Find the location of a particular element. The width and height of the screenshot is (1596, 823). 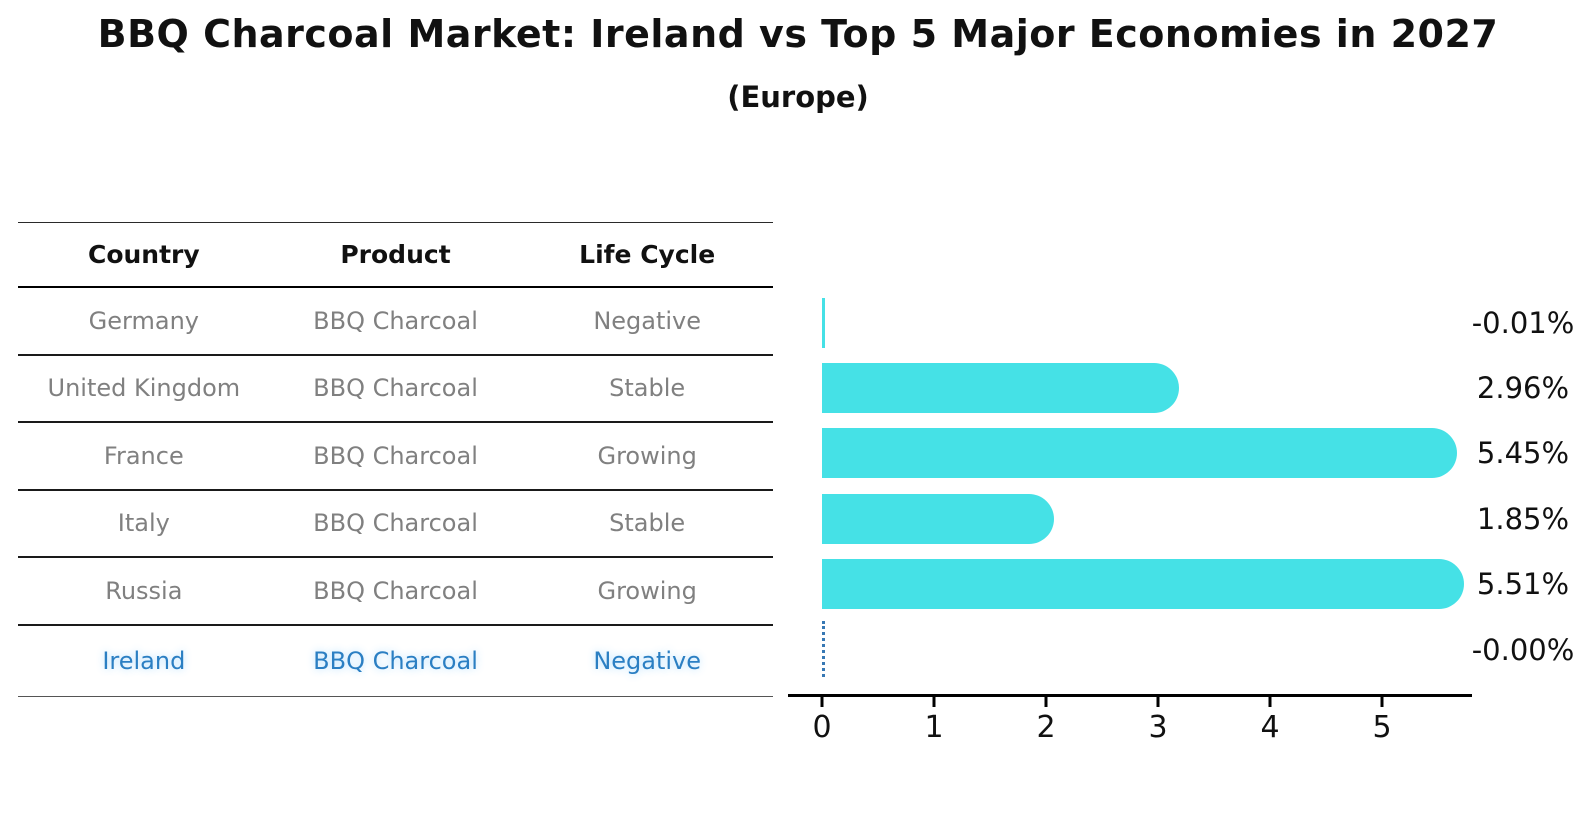

bar-row-france is located at coordinates (1152, 453).